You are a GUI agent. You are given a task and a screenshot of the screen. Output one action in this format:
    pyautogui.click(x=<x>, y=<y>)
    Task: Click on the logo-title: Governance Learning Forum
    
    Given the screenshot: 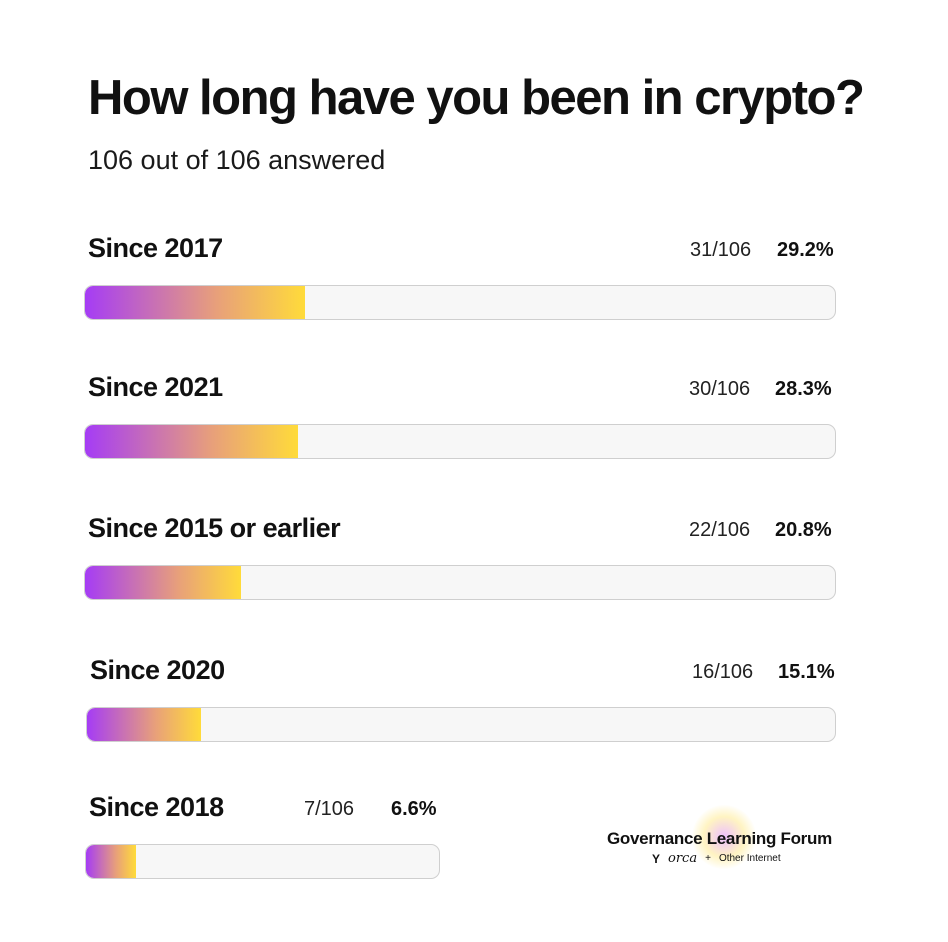 What is the action you would take?
    pyautogui.click(x=719, y=838)
    